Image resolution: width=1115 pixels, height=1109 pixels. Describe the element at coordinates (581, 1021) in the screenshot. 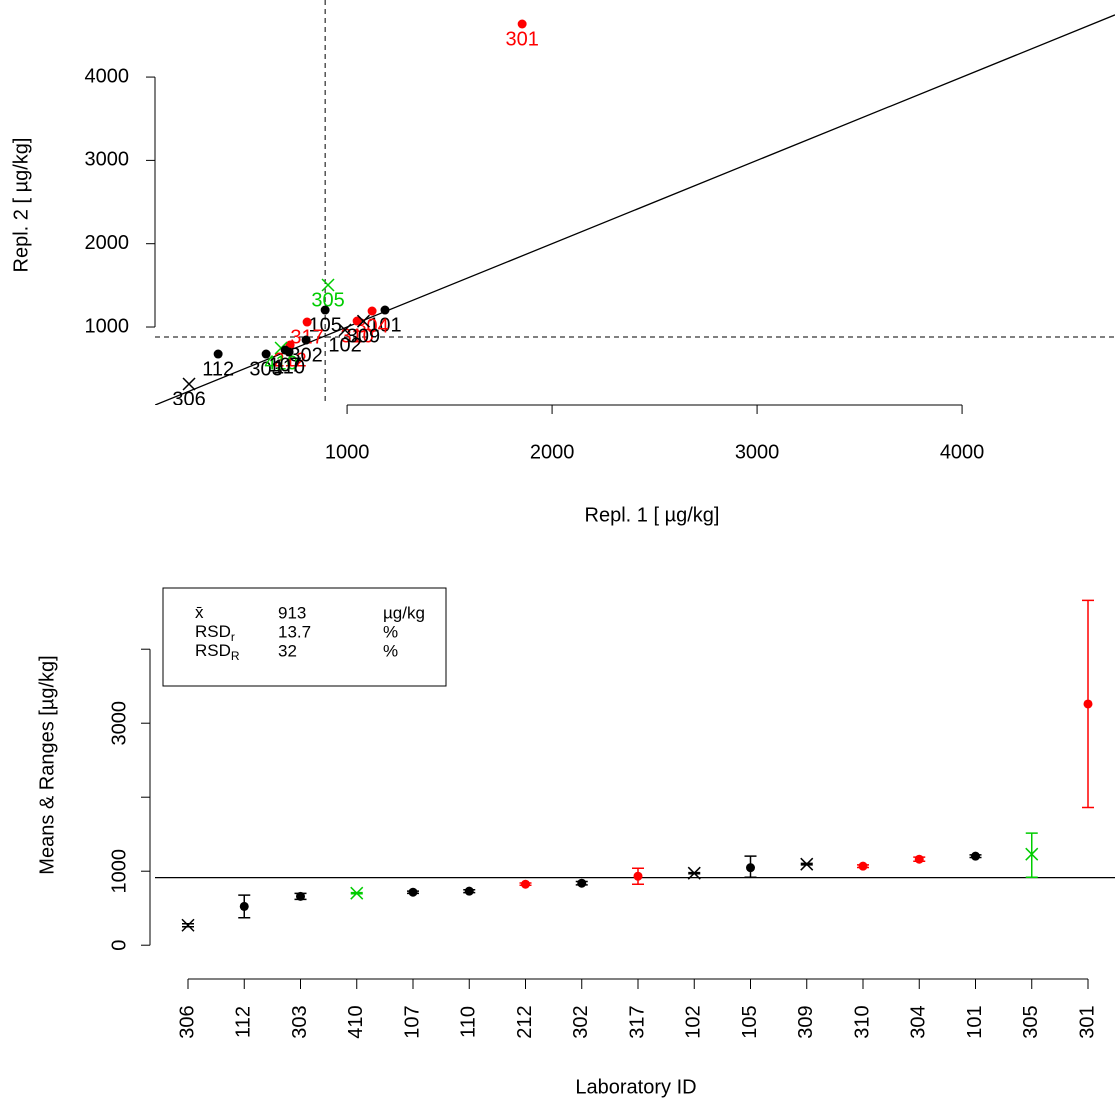

I see `x-tick-label: 302` at that location.